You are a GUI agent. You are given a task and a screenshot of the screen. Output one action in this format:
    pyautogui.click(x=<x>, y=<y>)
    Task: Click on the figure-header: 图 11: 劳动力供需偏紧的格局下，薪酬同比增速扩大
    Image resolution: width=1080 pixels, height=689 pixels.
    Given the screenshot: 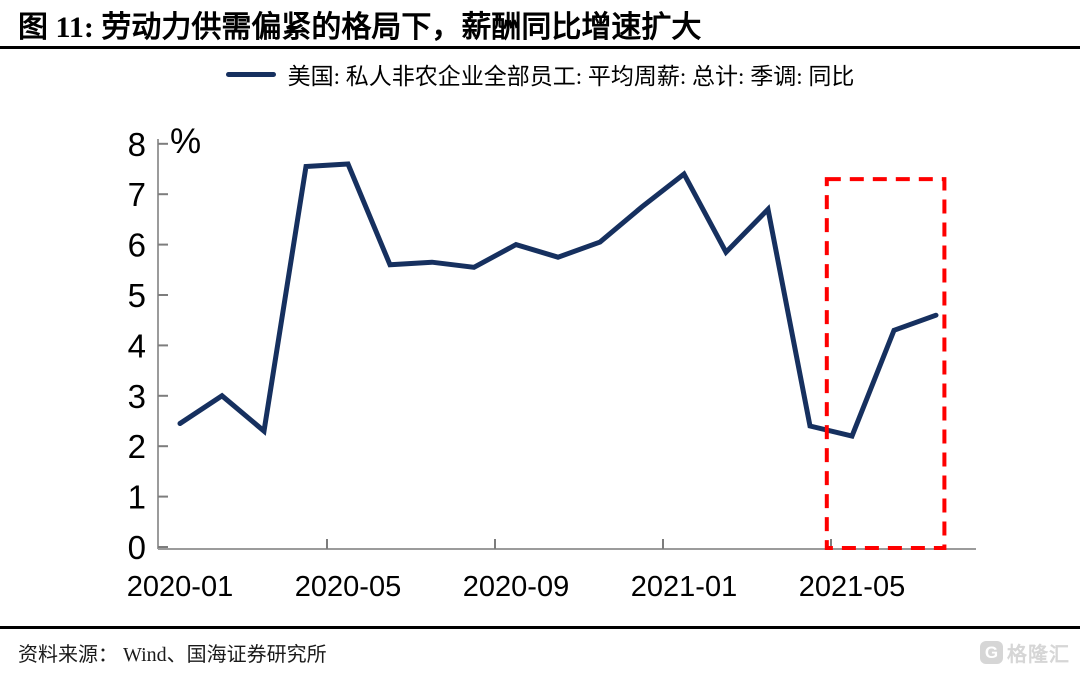 What is the action you would take?
    pyautogui.click(x=540, y=23)
    